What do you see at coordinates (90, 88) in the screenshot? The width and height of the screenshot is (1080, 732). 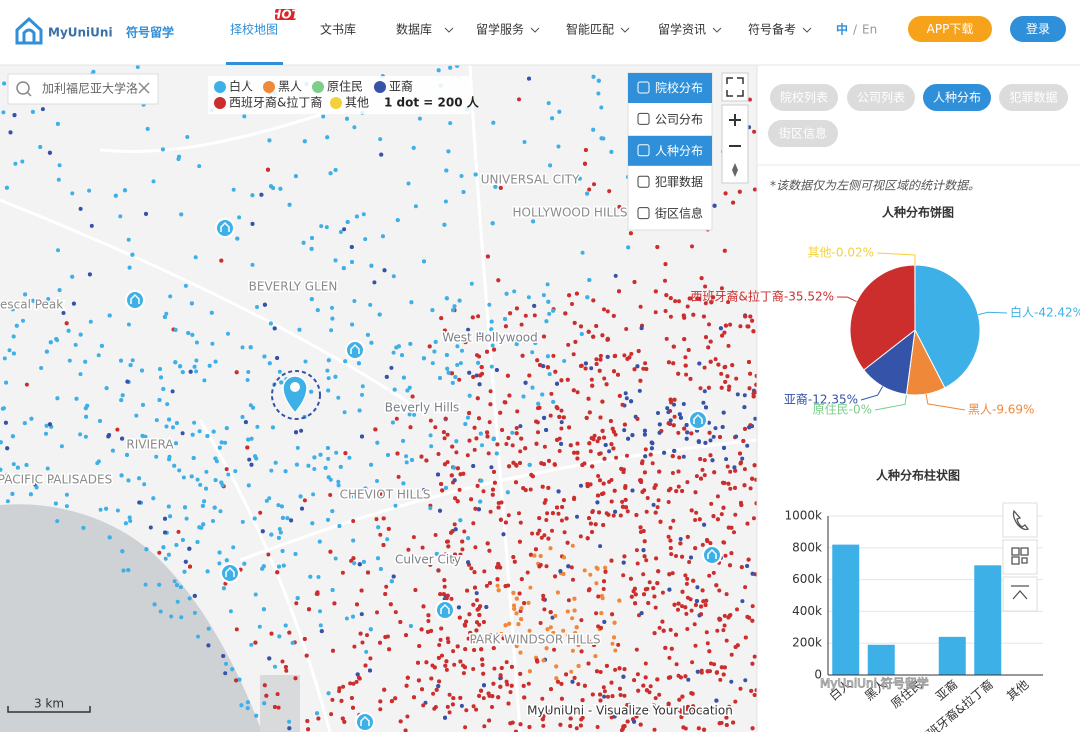 I see `search-input: 加利福尼亚大学洛` at bounding box center [90, 88].